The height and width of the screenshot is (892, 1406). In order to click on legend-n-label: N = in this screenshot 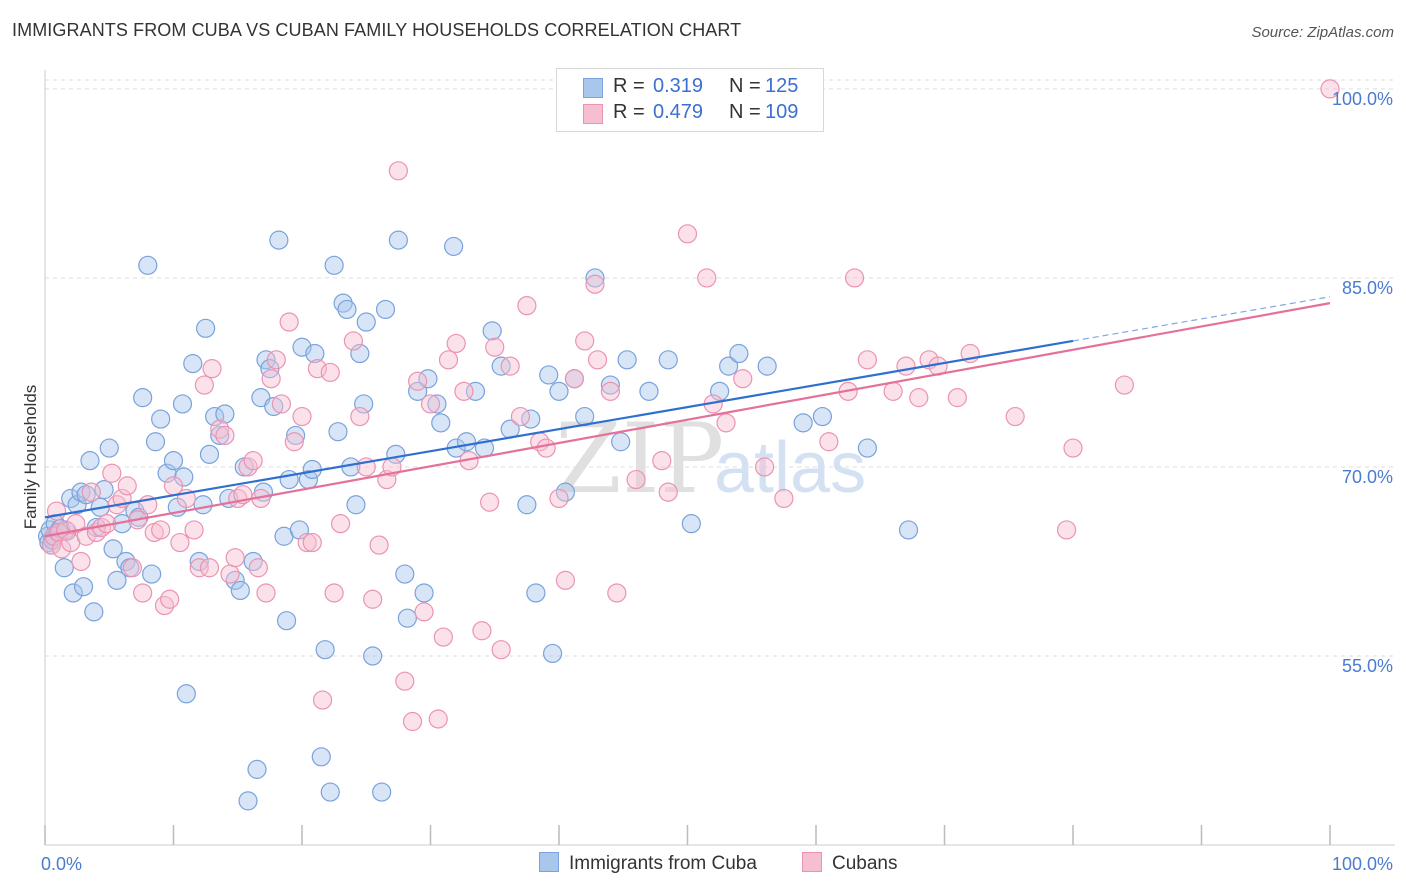, I will do `click(745, 112)`.